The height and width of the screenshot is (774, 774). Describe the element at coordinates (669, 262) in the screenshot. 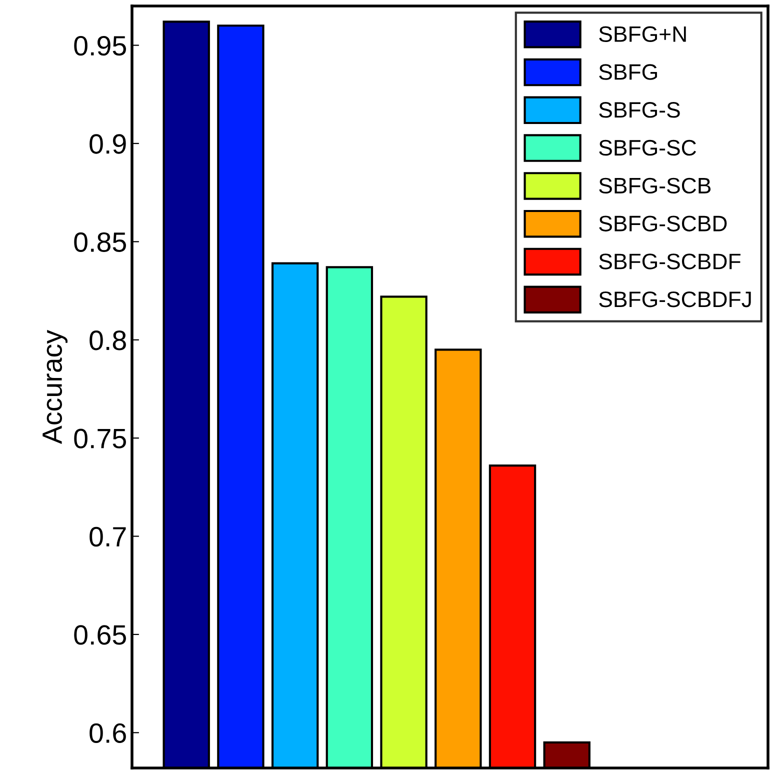

I see `legend-label: SBFG-SCBDF` at that location.